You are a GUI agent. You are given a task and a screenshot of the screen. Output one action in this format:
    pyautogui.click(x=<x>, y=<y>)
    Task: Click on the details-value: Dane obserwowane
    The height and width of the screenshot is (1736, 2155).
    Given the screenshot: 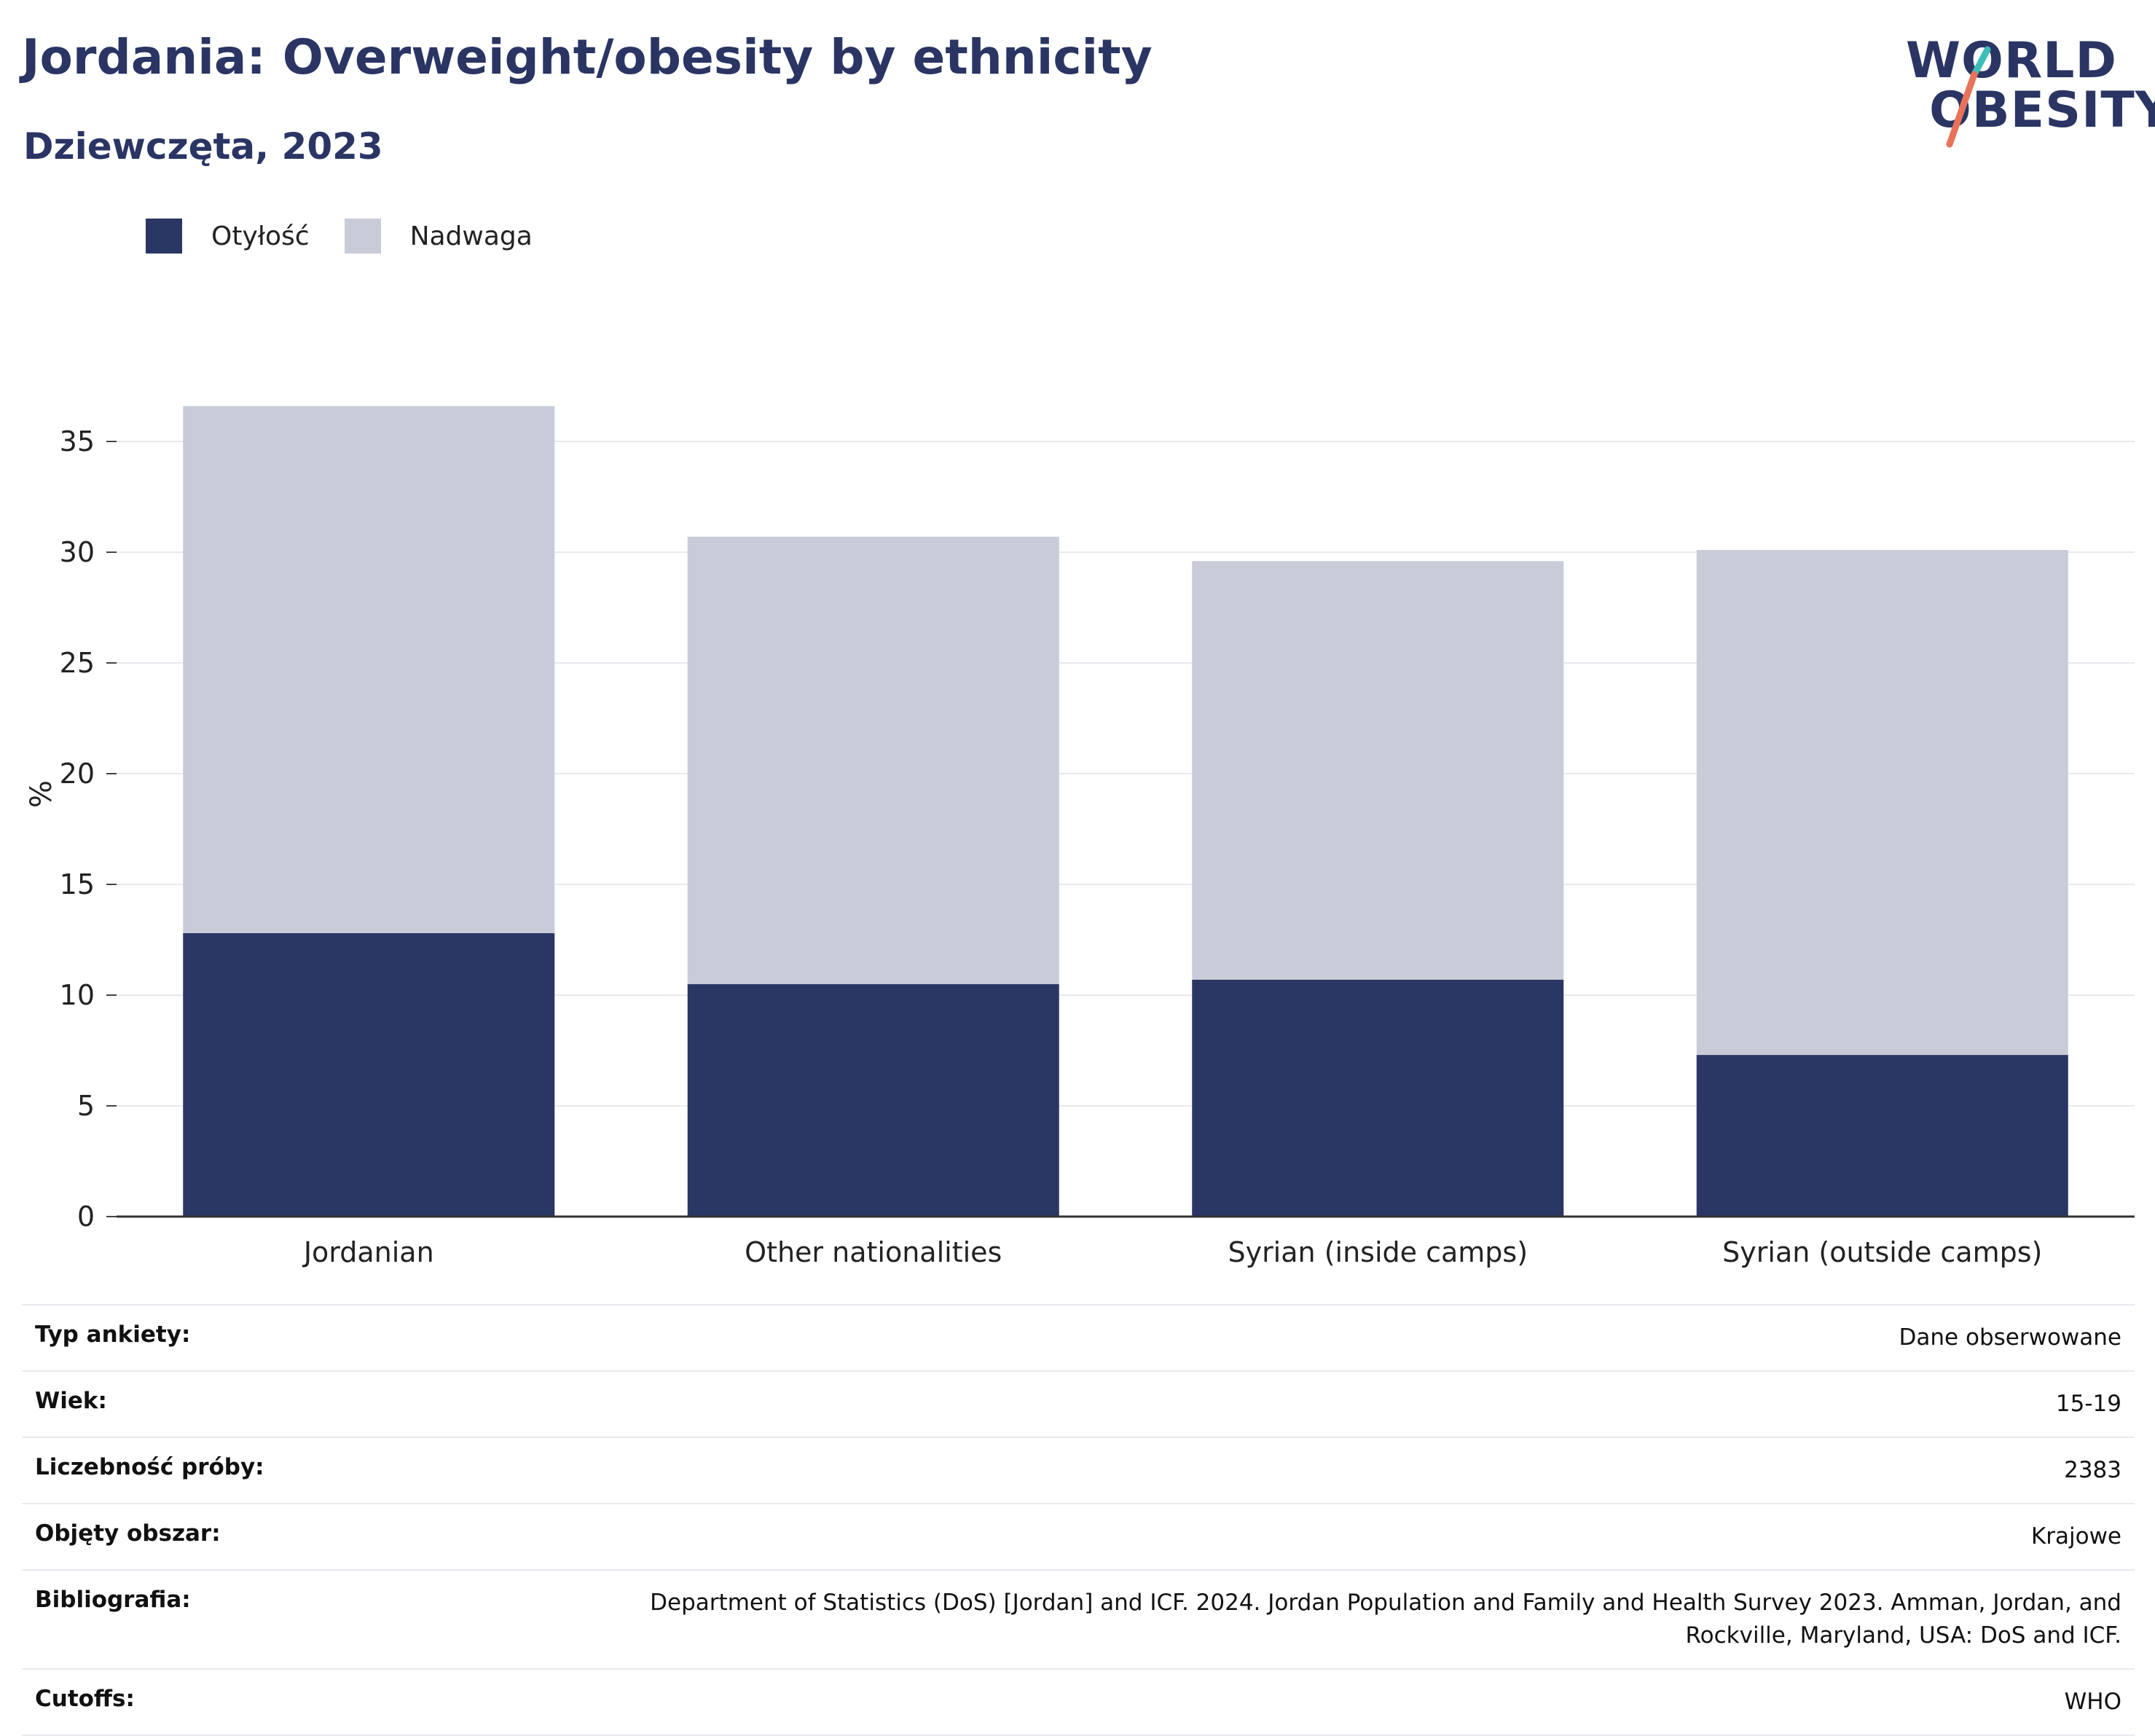 What is the action you would take?
    pyautogui.click(x=2010, y=1337)
    